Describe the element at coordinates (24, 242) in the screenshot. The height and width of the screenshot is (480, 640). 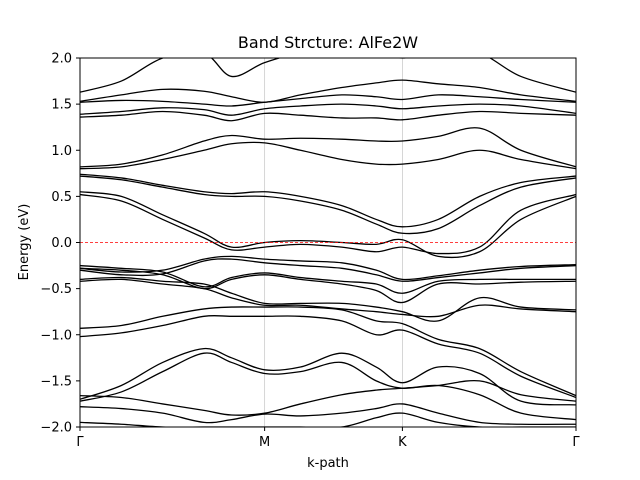
I see `y-axis-title: Energy (eV)` at that location.